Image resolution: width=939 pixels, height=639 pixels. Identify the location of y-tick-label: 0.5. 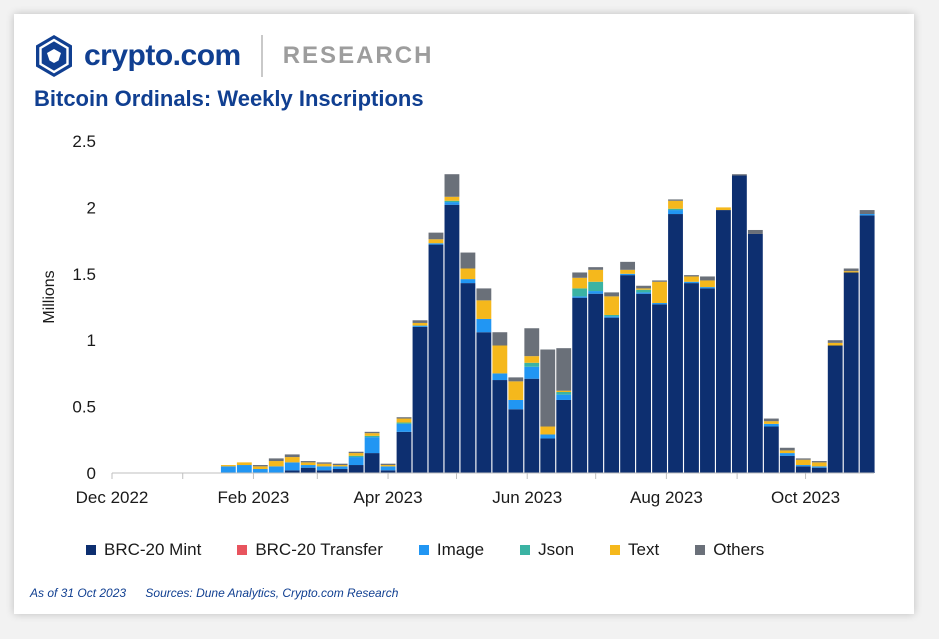
(84, 407).